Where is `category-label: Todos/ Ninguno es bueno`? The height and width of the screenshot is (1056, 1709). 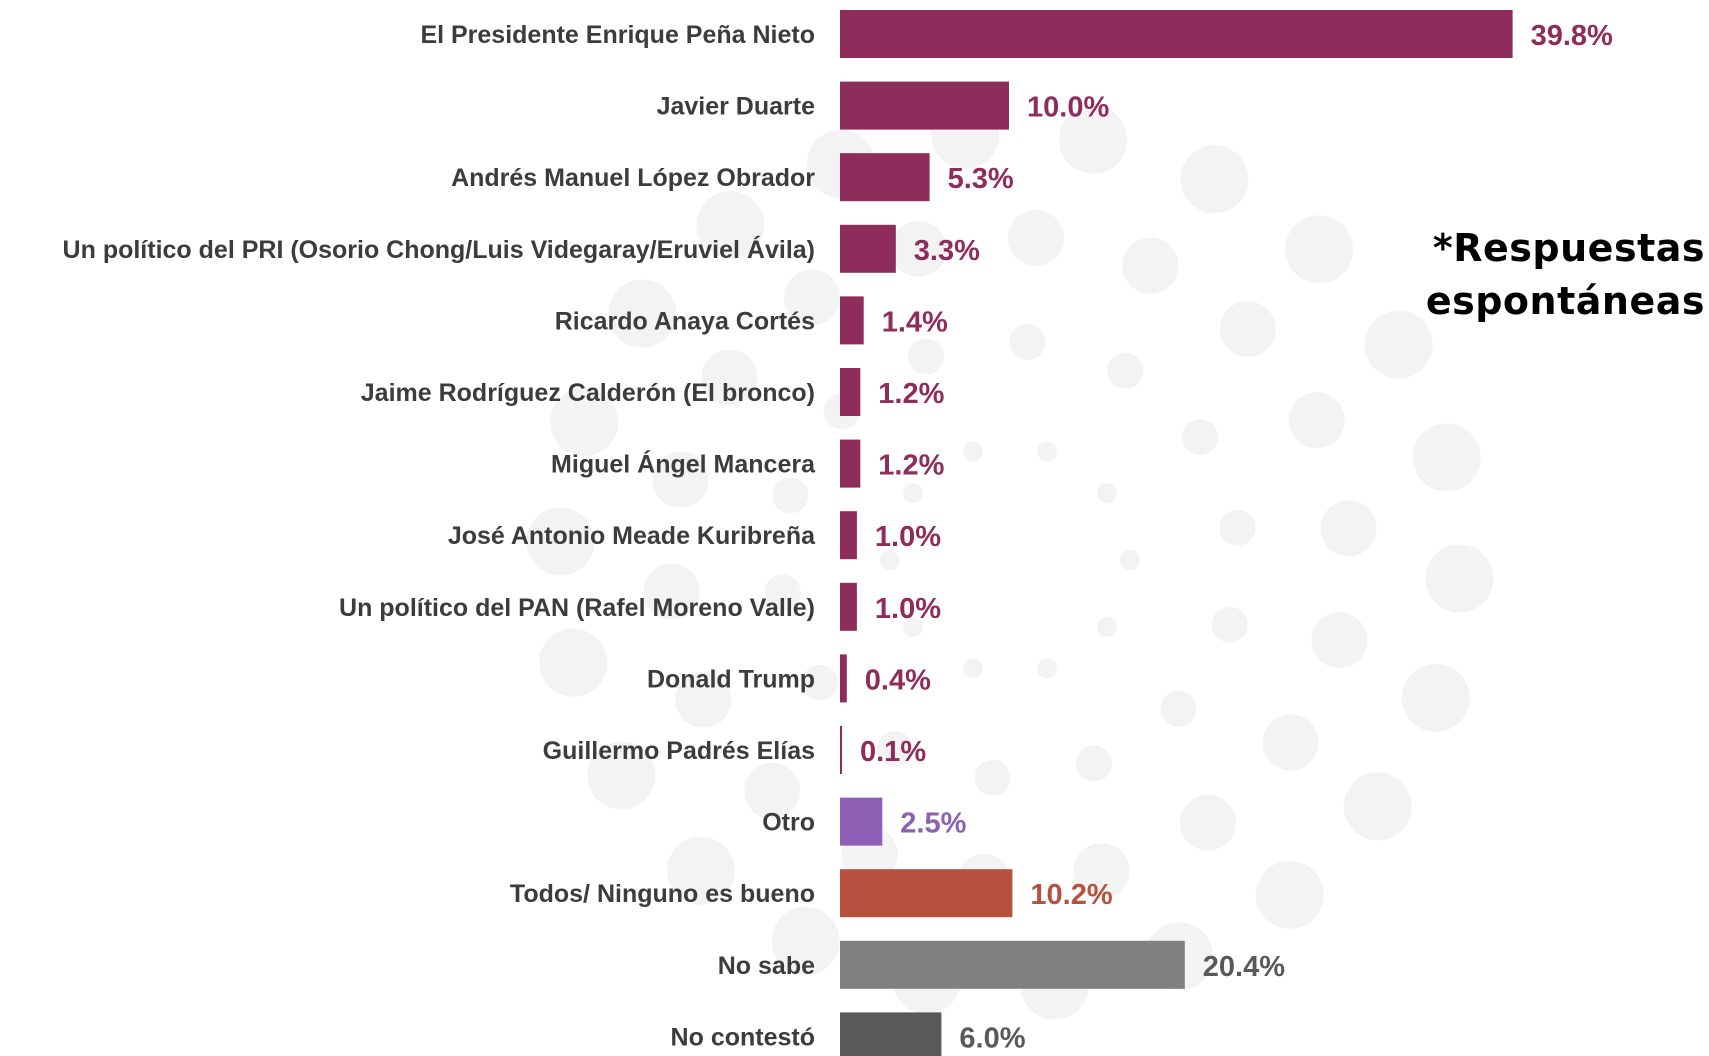 category-label: Todos/ Ninguno es bueno is located at coordinates (662, 894).